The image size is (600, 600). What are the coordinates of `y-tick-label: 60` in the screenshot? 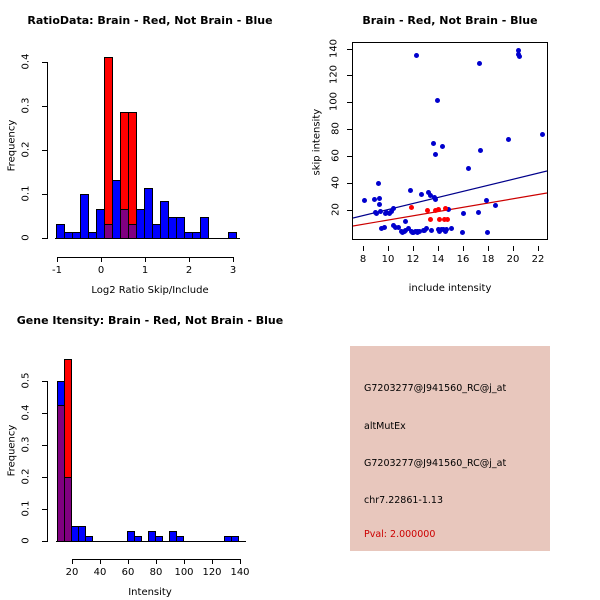 It's located at (336, 155).